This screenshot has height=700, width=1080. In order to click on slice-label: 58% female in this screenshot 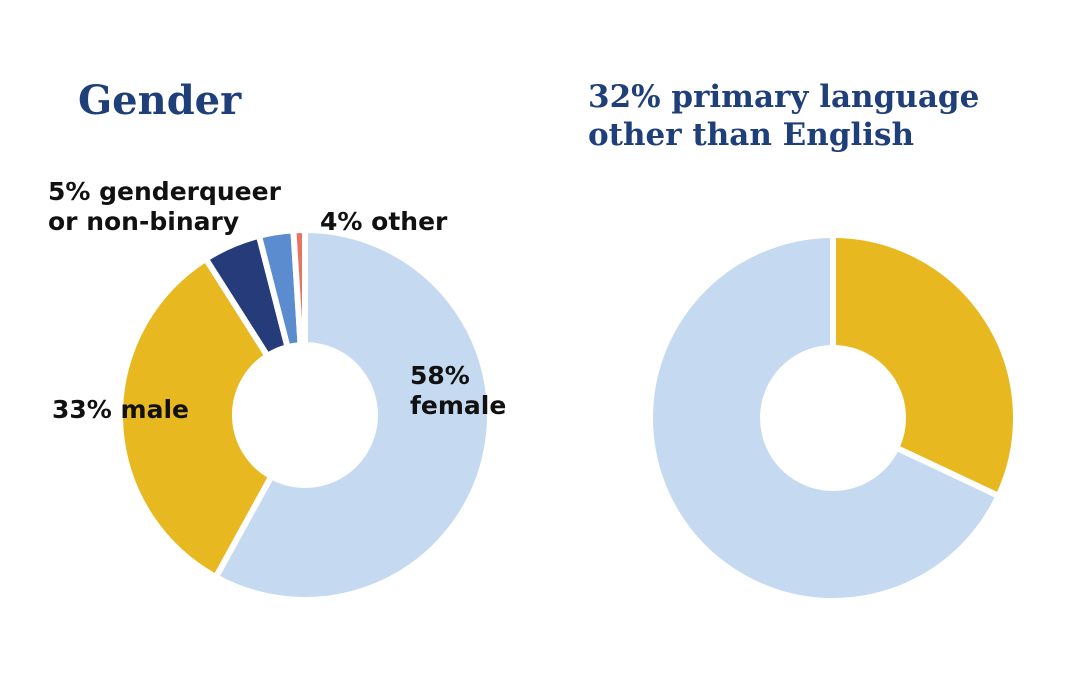, I will do `click(458, 390)`.